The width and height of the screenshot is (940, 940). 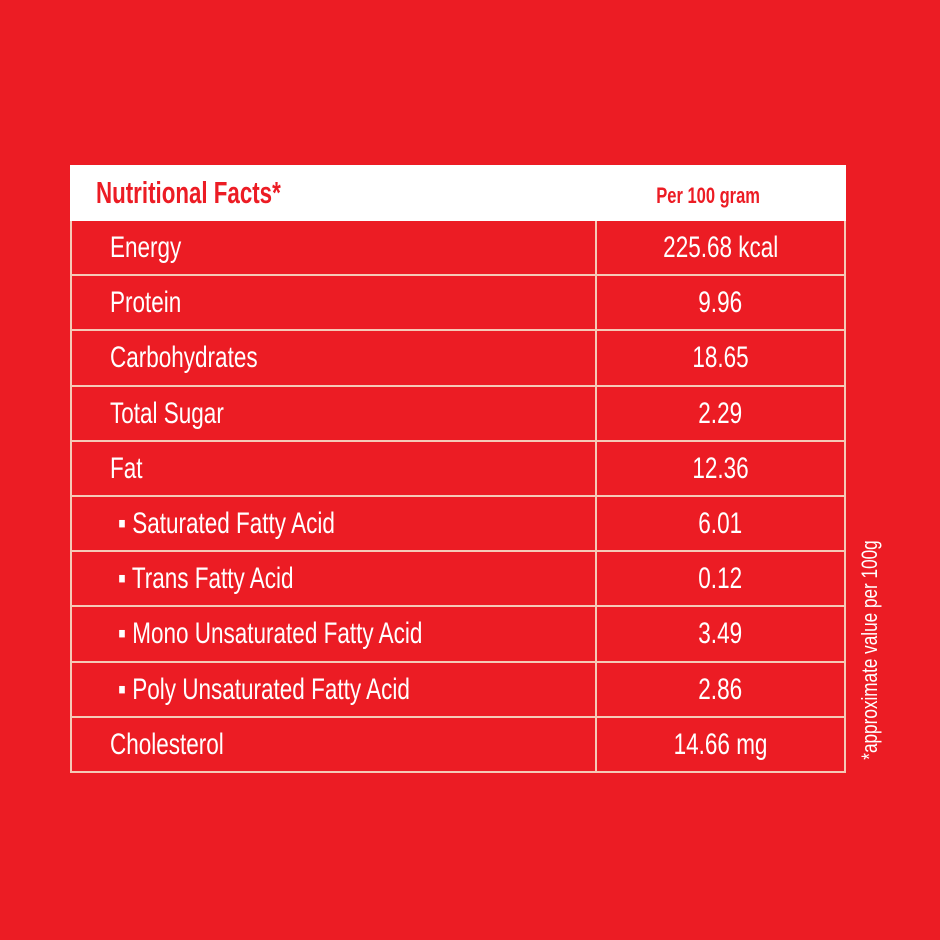 I want to click on table-row: Protein 9.96, so click(x=458, y=302).